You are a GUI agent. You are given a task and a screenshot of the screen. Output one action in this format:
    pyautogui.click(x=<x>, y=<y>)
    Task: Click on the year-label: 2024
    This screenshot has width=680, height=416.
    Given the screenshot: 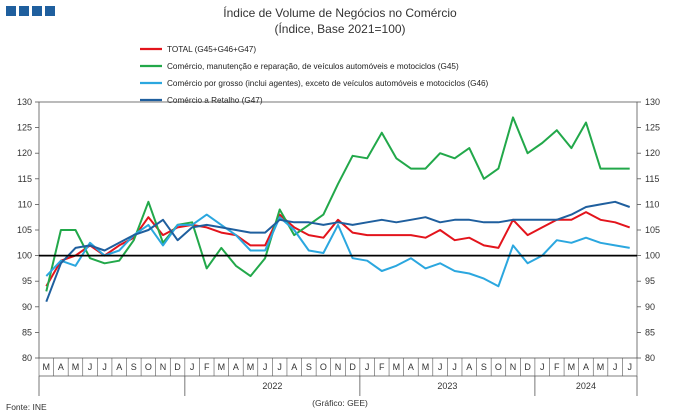 What is the action you would take?
    pyautogui.click(x=586, y=386)
    